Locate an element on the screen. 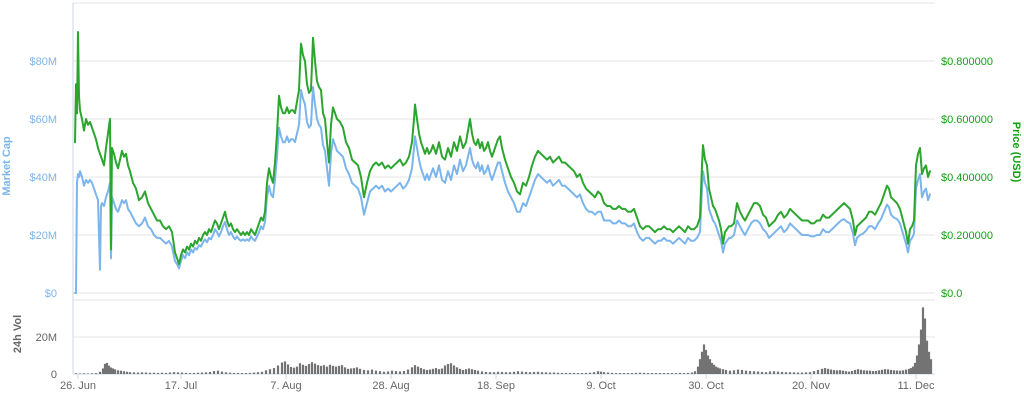 Image resolution: width=1024 pixels, height=414 pixels. price-tick-label: $0.200000 is located at coordinates (967, 236).